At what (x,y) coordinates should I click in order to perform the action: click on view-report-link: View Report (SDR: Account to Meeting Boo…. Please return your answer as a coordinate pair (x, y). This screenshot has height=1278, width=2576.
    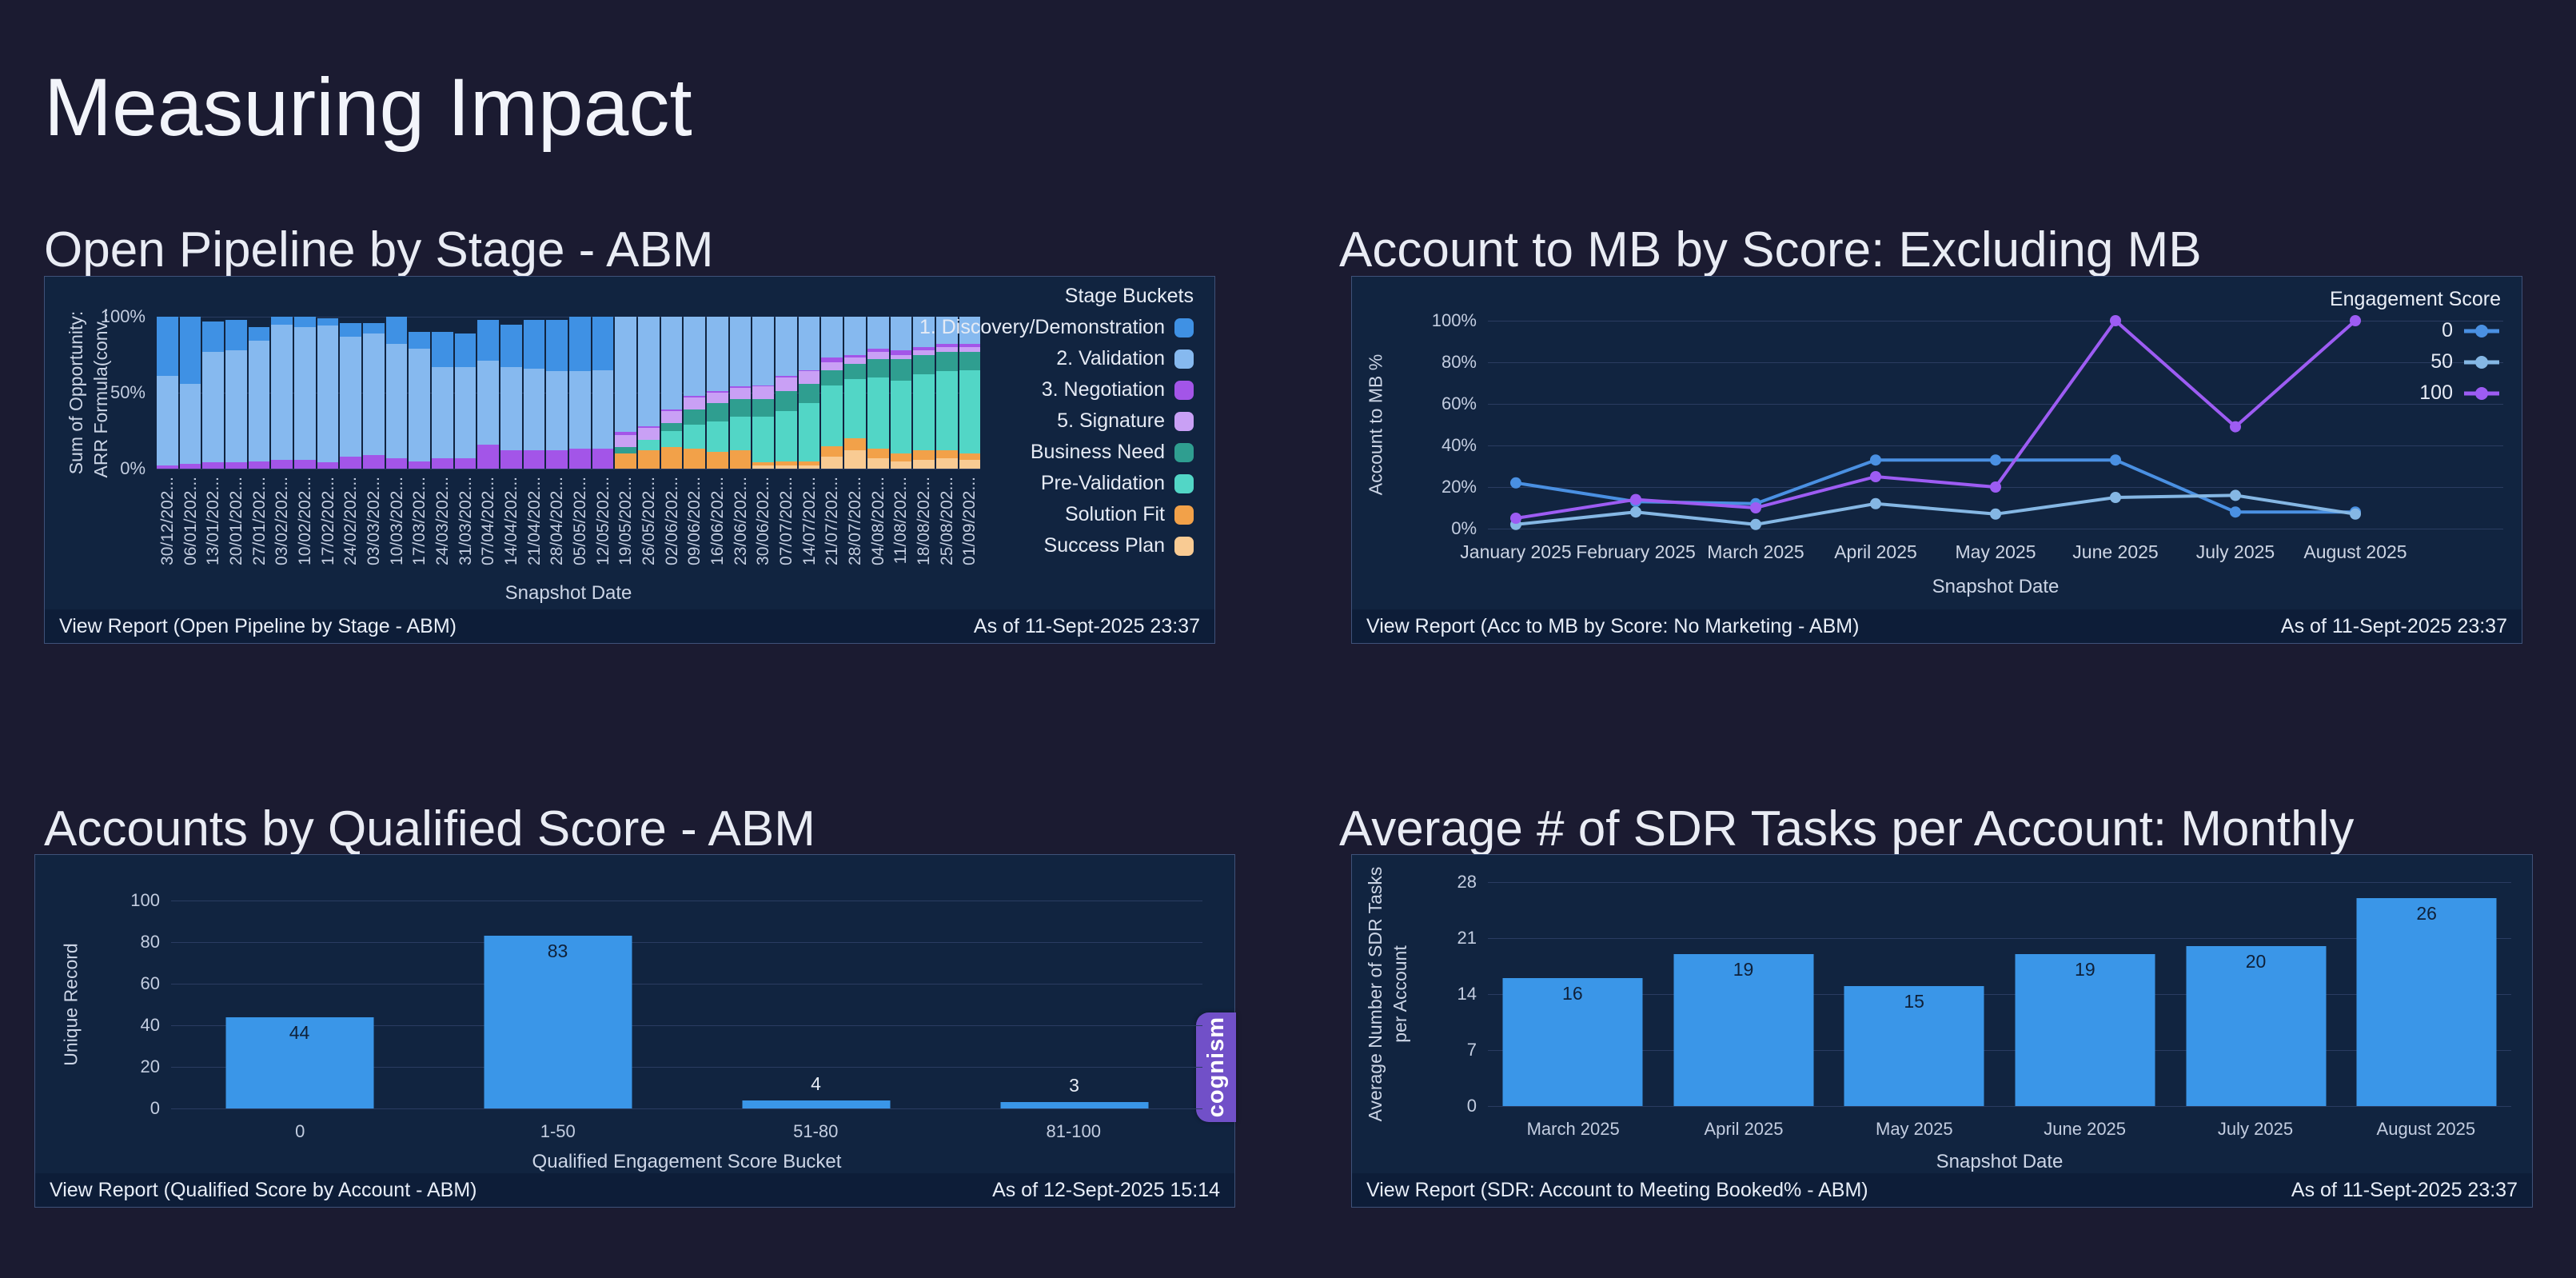
    Looking at the image, I should click on (1617, 1189).